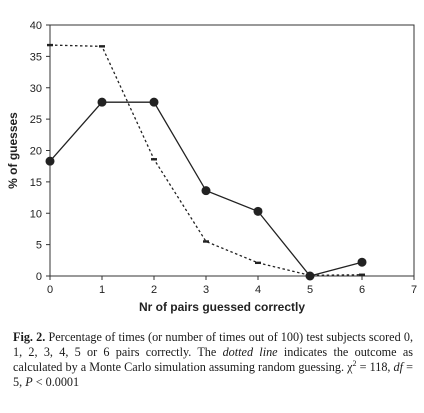 This screenshot has height=413, width=424. What do you see at coordinates (414, 290) in the screenshot?
I see `x-tick-label: 7` at bounding box center [414, 290].